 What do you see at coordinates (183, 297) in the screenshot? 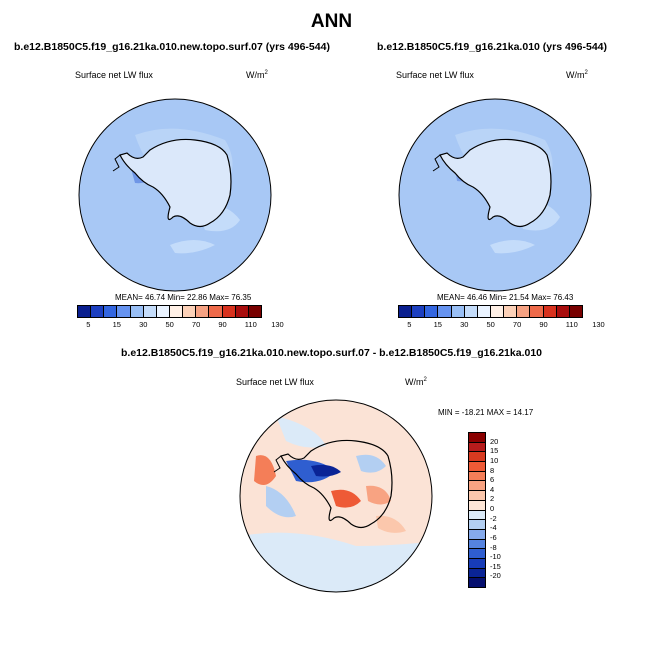
I see `panel1-stats: MEAN= 46.74 Min= 22.86 Max= 76.35` at bounding box center [183, 297].